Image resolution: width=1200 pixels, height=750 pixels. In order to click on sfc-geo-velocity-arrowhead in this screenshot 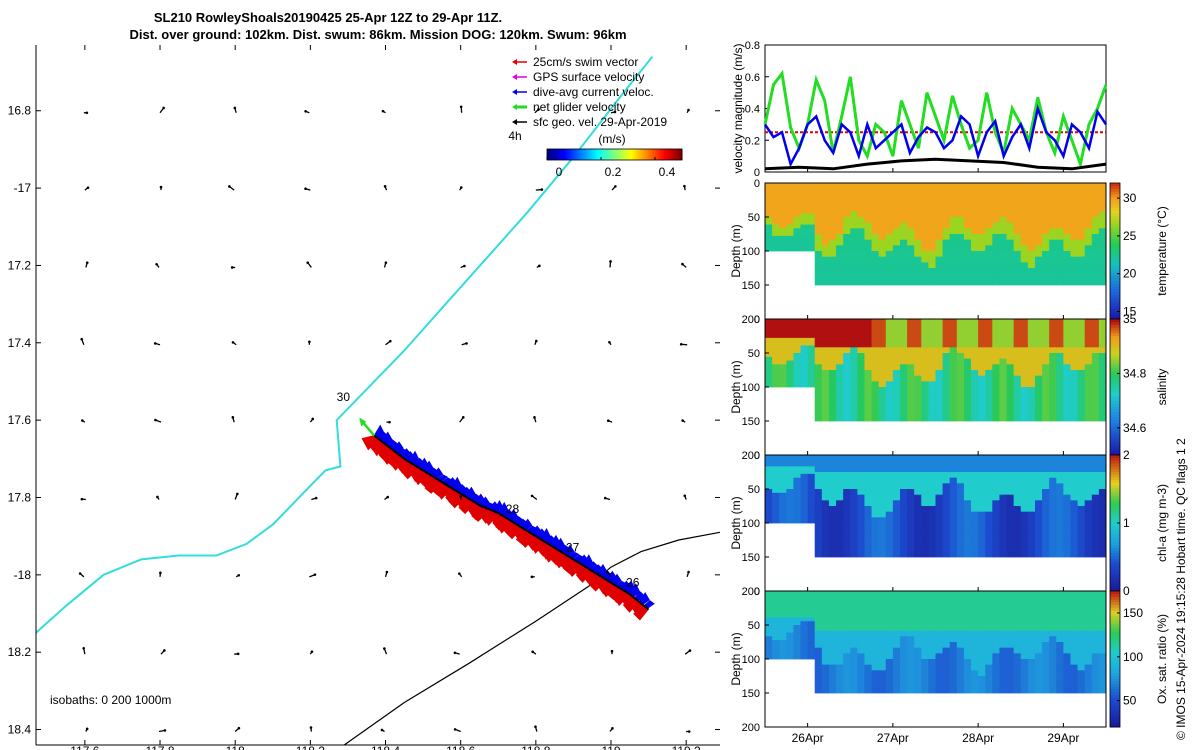, I will do `click(82, 420)`.